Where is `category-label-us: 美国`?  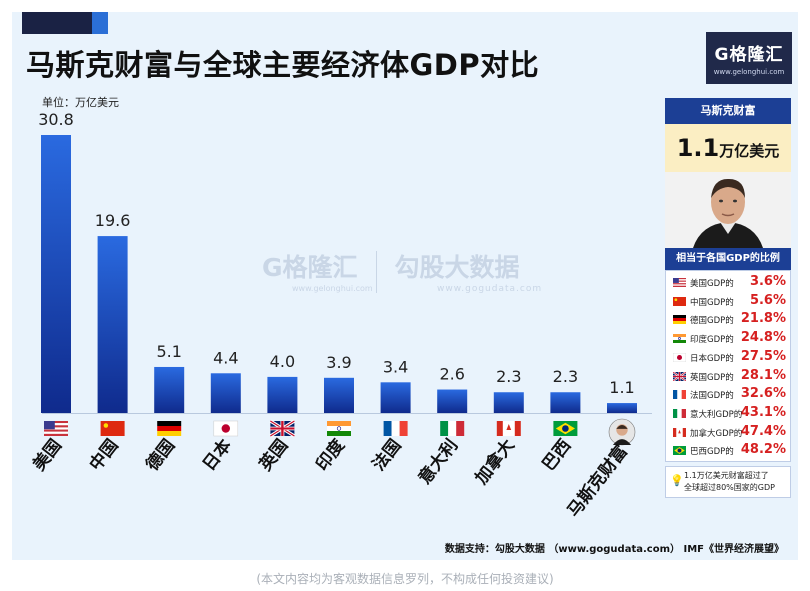 category-label-us: 美国 is located at coordinates (46, 455).